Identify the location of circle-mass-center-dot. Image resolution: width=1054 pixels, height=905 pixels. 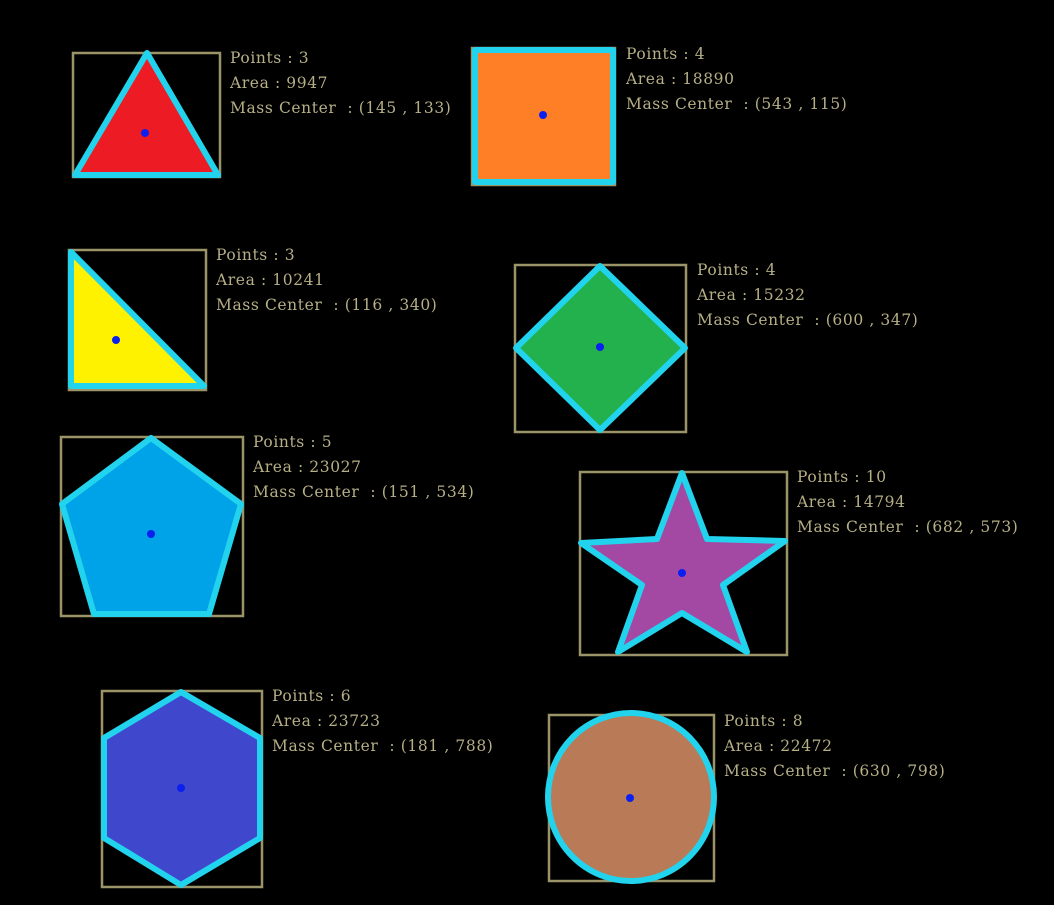
(630, 798).